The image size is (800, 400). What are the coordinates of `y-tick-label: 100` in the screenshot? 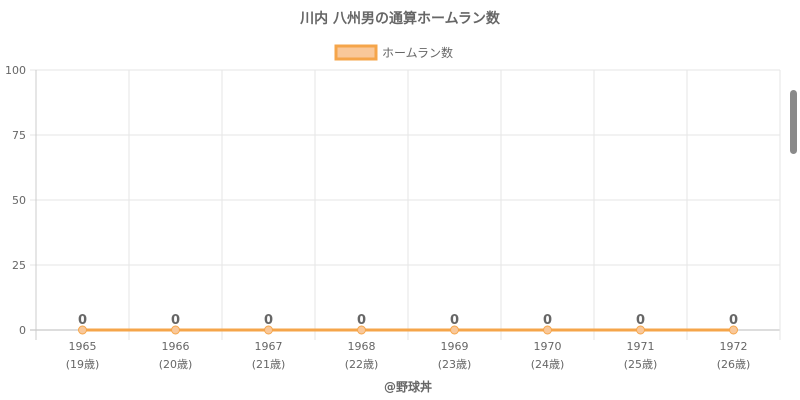 It's located at (15, 70).